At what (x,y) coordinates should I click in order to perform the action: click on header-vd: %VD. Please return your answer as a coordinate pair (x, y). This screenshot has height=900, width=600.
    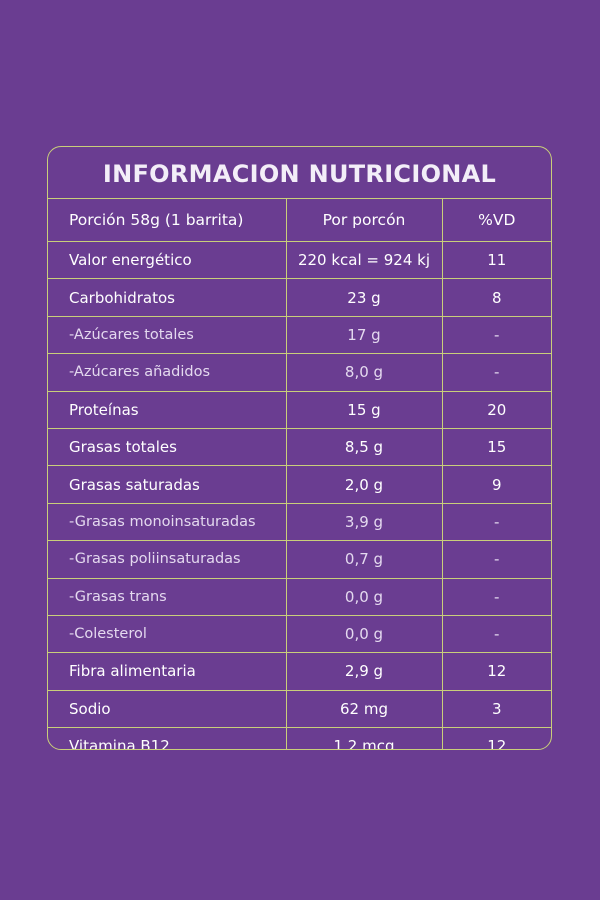
    Looking at the image, I should click on (496, 220).